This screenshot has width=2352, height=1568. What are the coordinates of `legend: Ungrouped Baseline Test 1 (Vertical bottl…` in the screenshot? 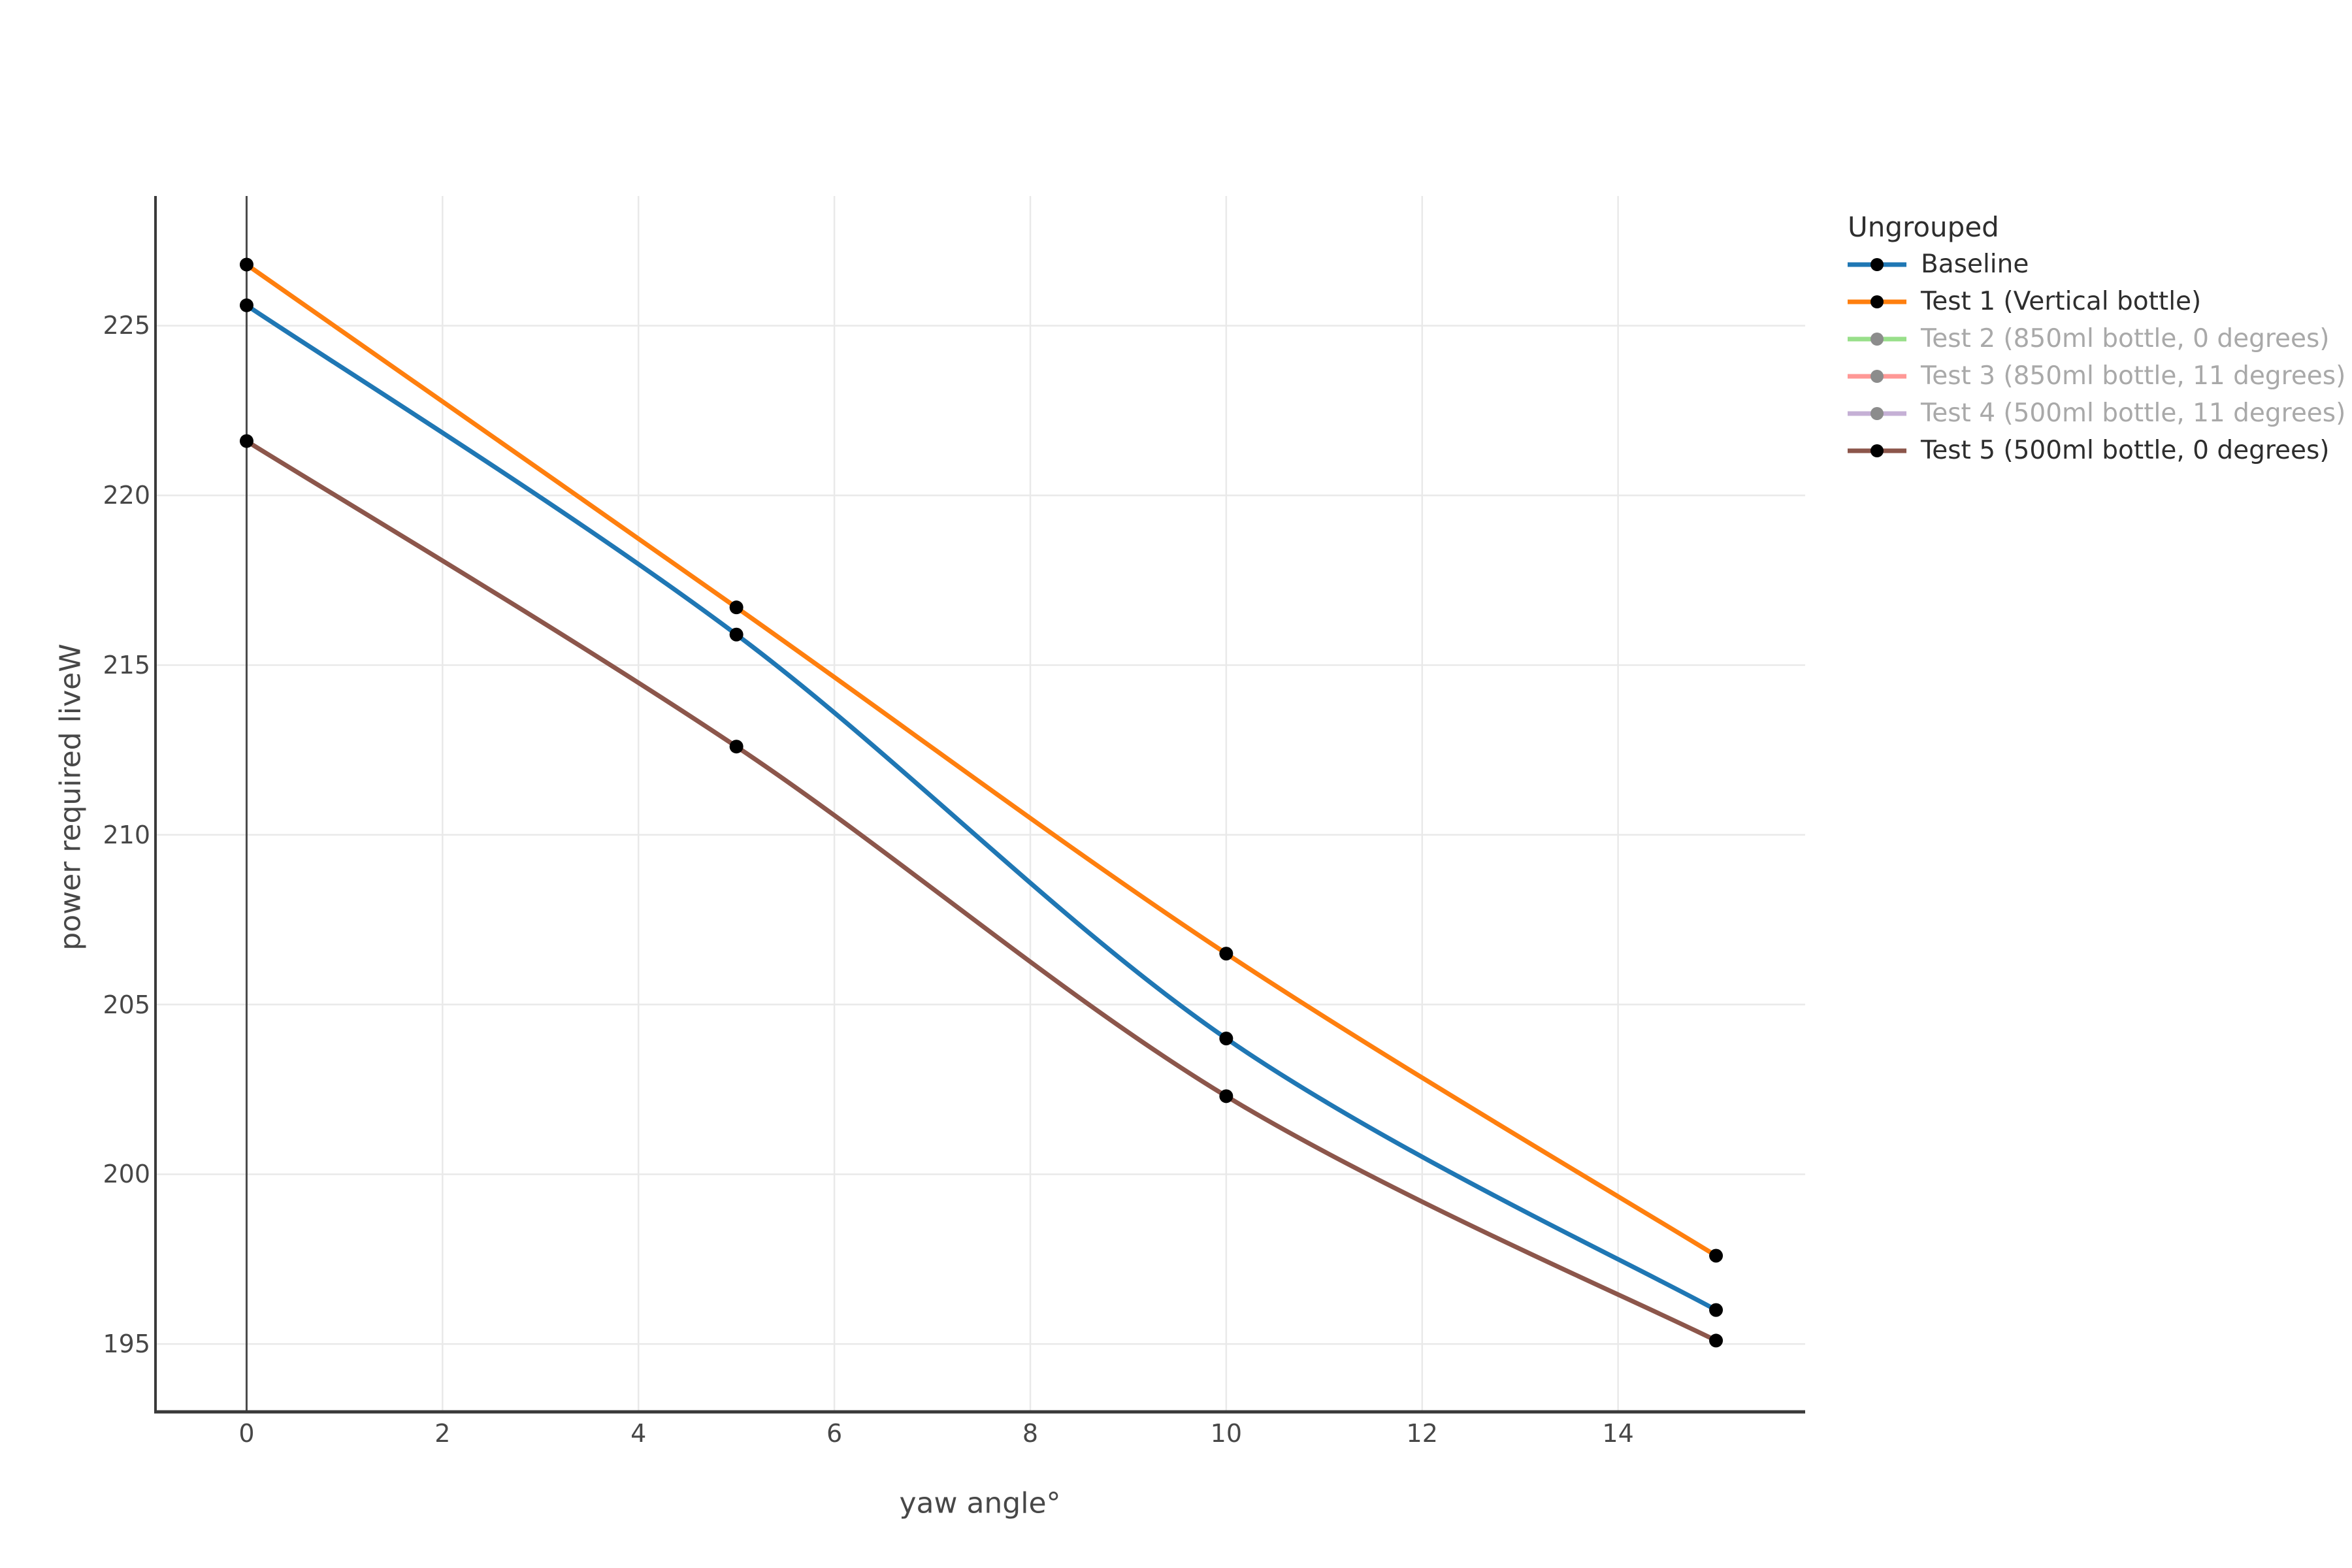 It's located at (2096, 338).